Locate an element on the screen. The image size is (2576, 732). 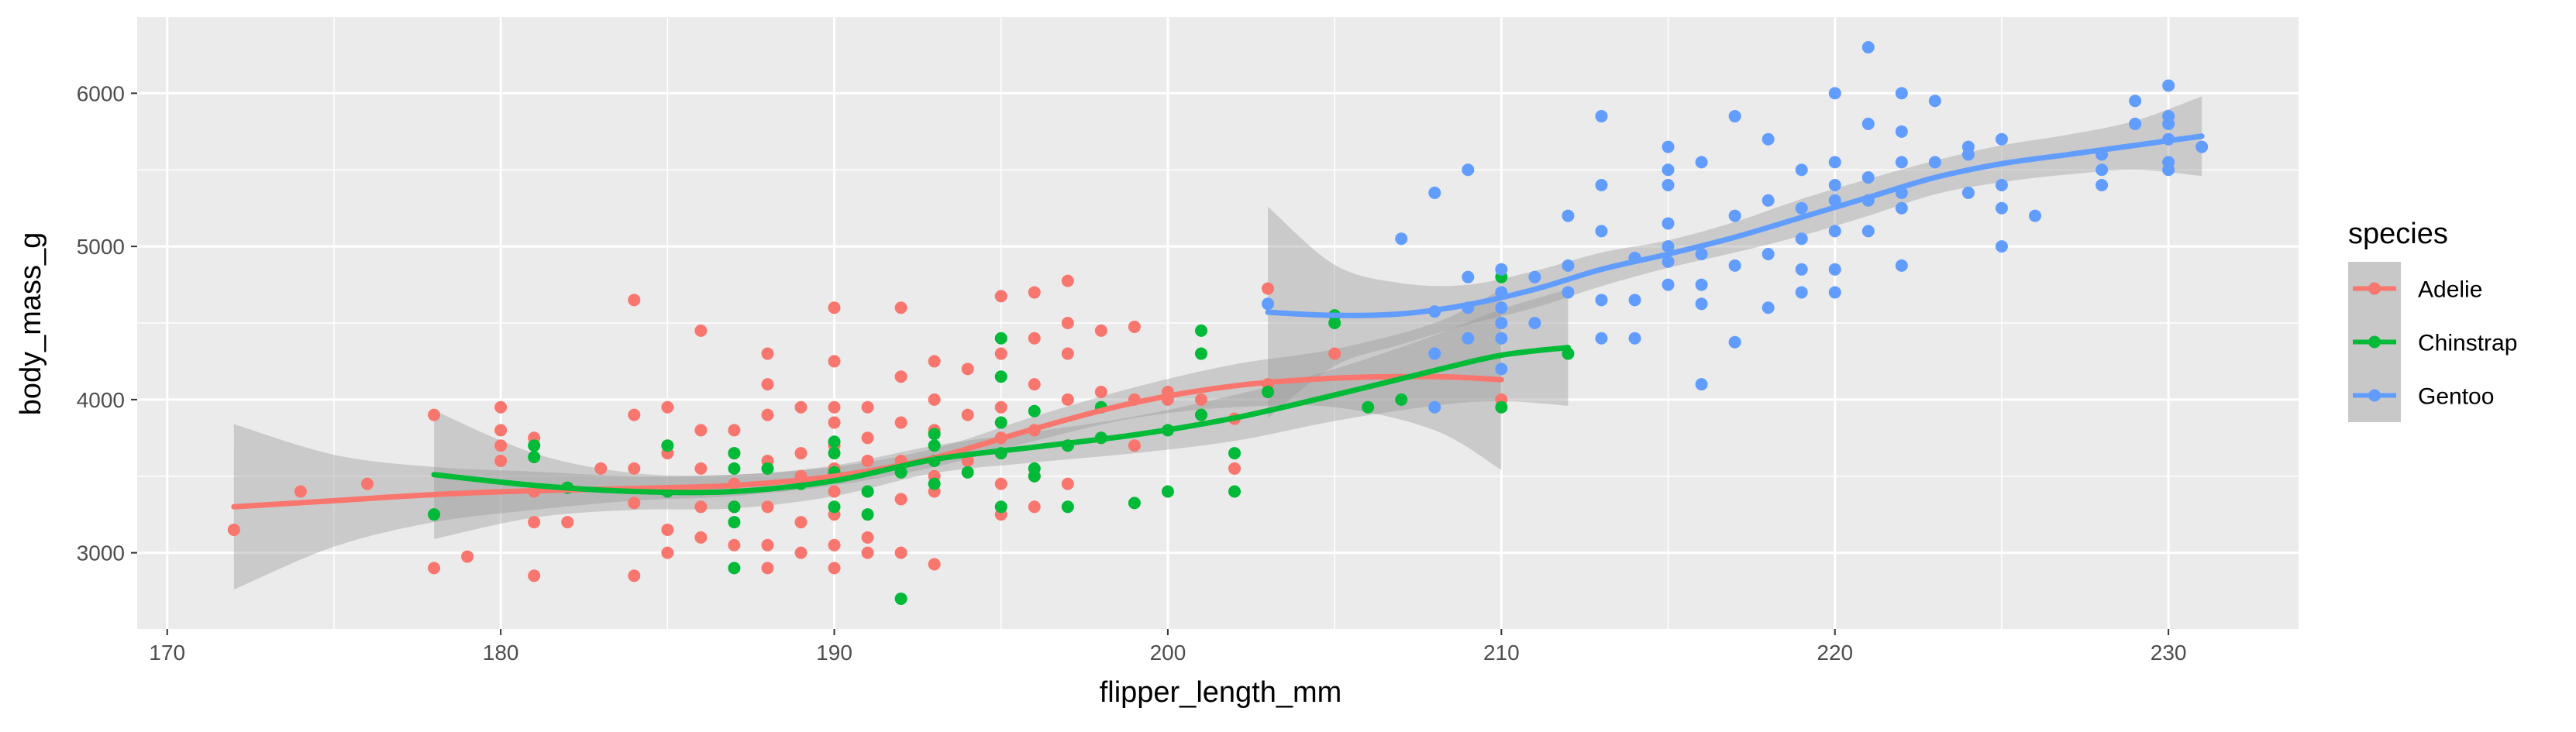
legend-key-point-gentoo is located at coordinates (2374, 395).